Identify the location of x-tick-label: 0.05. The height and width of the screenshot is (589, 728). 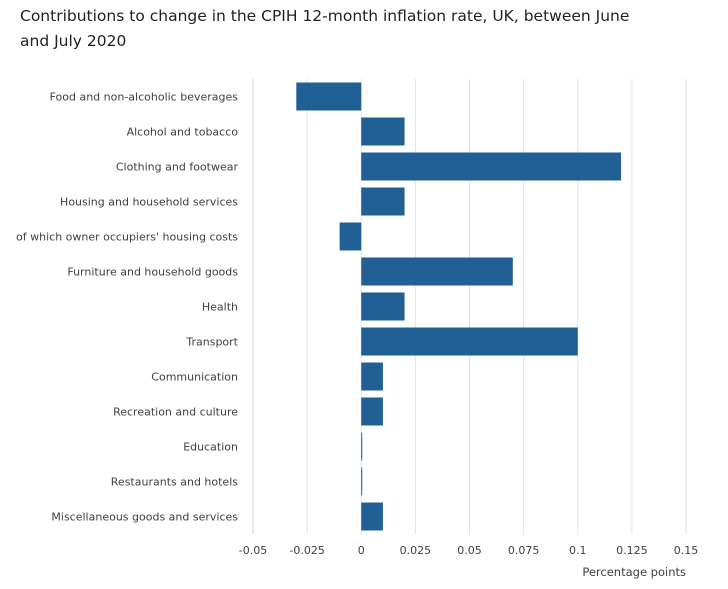
(469, 550).